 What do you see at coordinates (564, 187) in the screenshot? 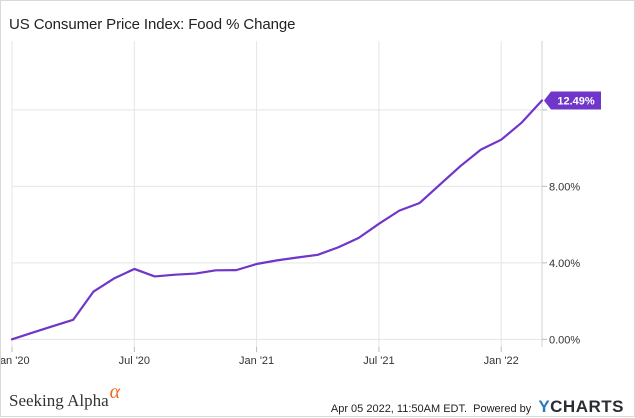
I see `y-tick-label: 8.00%` at bounding box center [564, 187].